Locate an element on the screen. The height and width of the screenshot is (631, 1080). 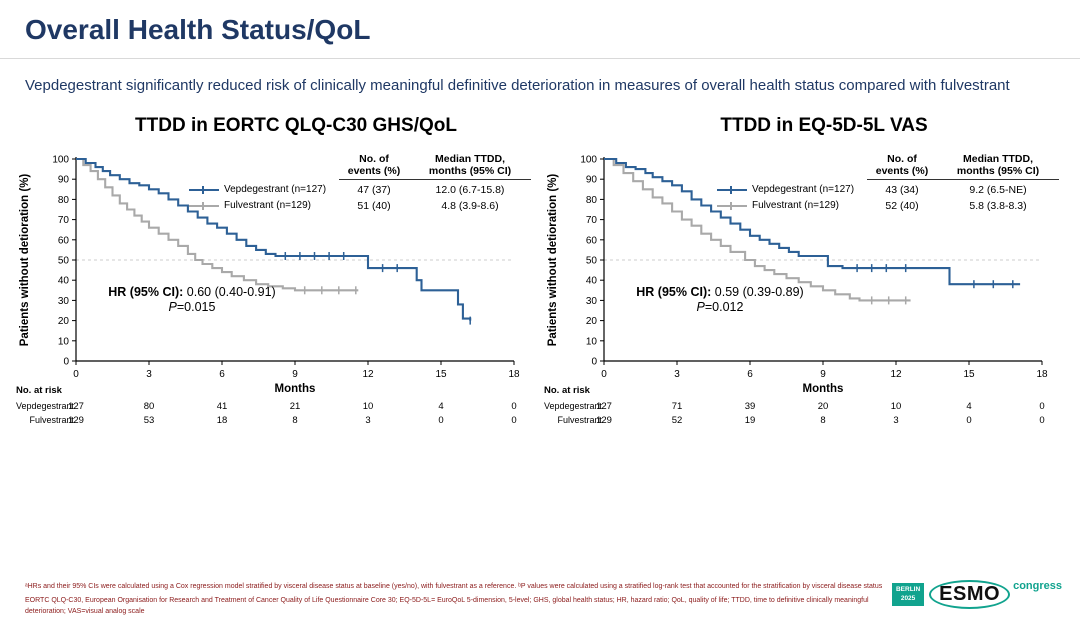
median-value: 4.8 (3.9-8.6) is located at coordinates (470, 205).